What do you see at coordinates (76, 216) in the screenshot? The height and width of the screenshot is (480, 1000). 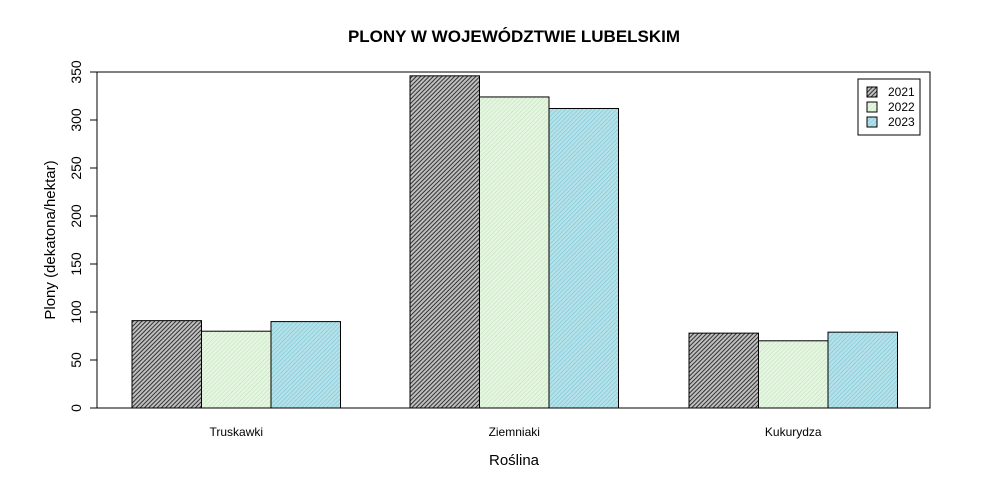 I see `y-tick-label: 200` at bounding box center [76, 216].